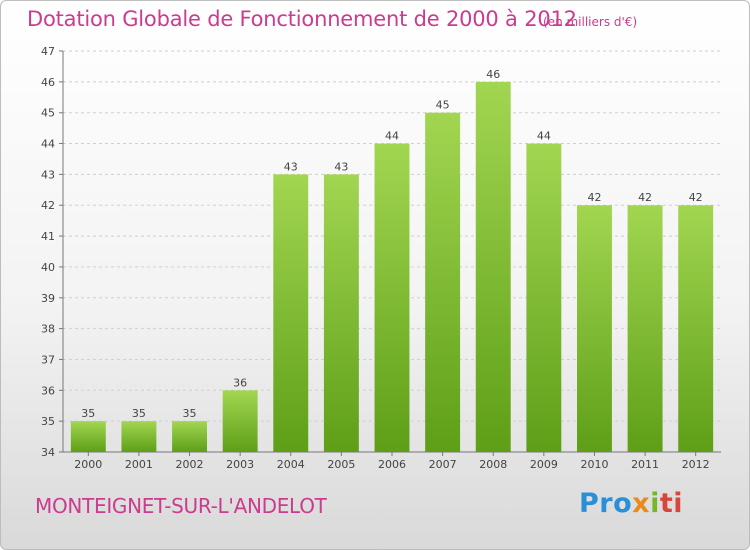 This screenshot has height=550, width=750. Describe the element at coordinates (544, 298) in the screenshot. I see `bar-2009` at that location.